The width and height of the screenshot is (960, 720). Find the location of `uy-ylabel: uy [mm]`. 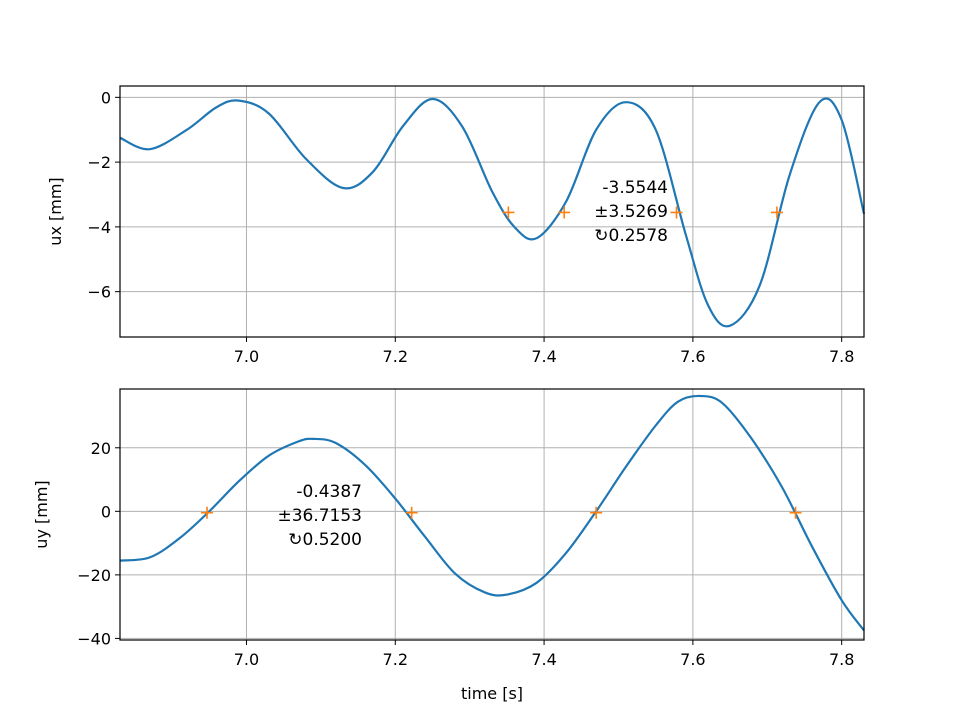

uy-ylabel: uy [mm] is located at coordinates (41, 514).